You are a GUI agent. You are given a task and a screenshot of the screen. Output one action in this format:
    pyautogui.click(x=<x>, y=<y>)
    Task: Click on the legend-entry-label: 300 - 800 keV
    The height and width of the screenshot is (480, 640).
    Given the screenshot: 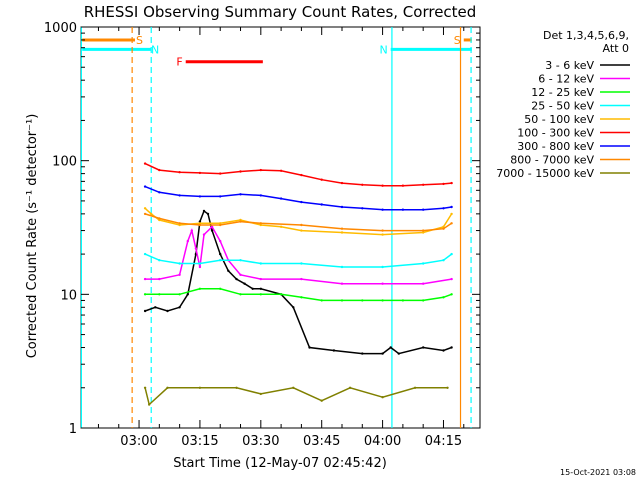 What is the action you would take?
    pyautogui.click(x=555, y=146)
    